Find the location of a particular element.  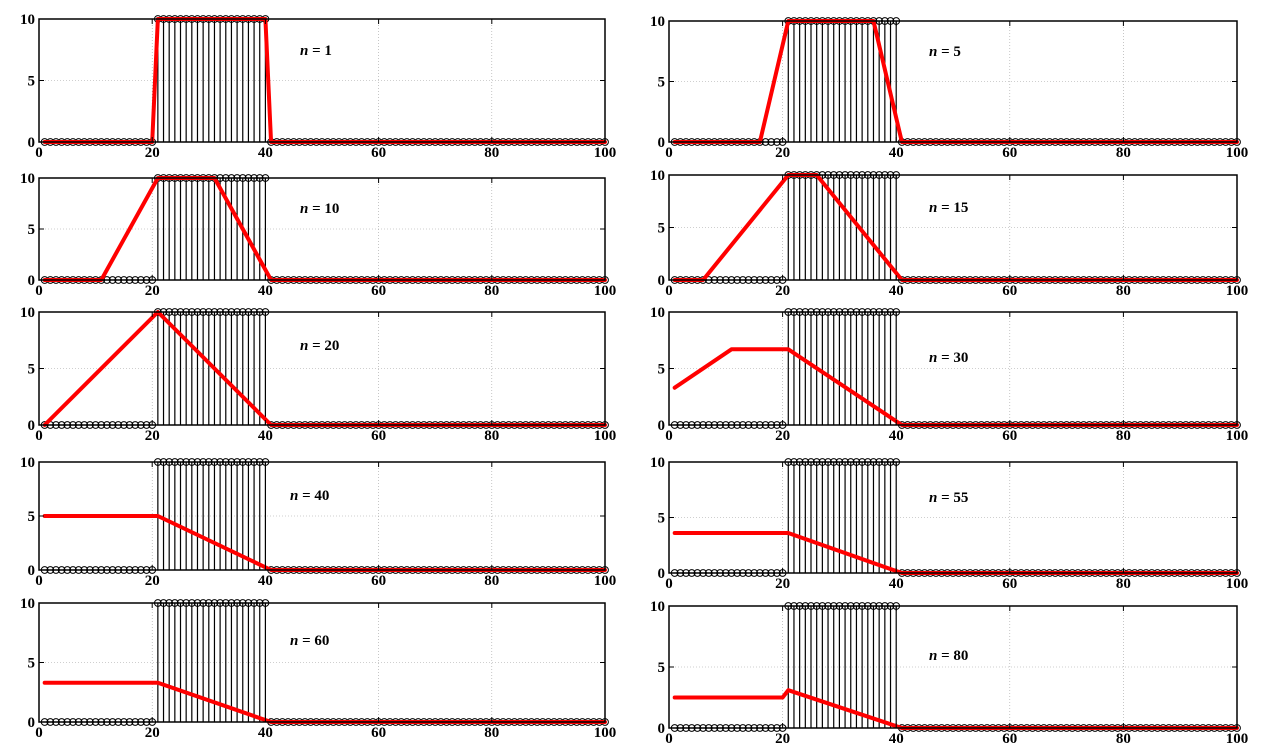

subplot-5: 0 20 40 60 80 100 0 5 10 n = 20 is located at coordinates (318, 374).